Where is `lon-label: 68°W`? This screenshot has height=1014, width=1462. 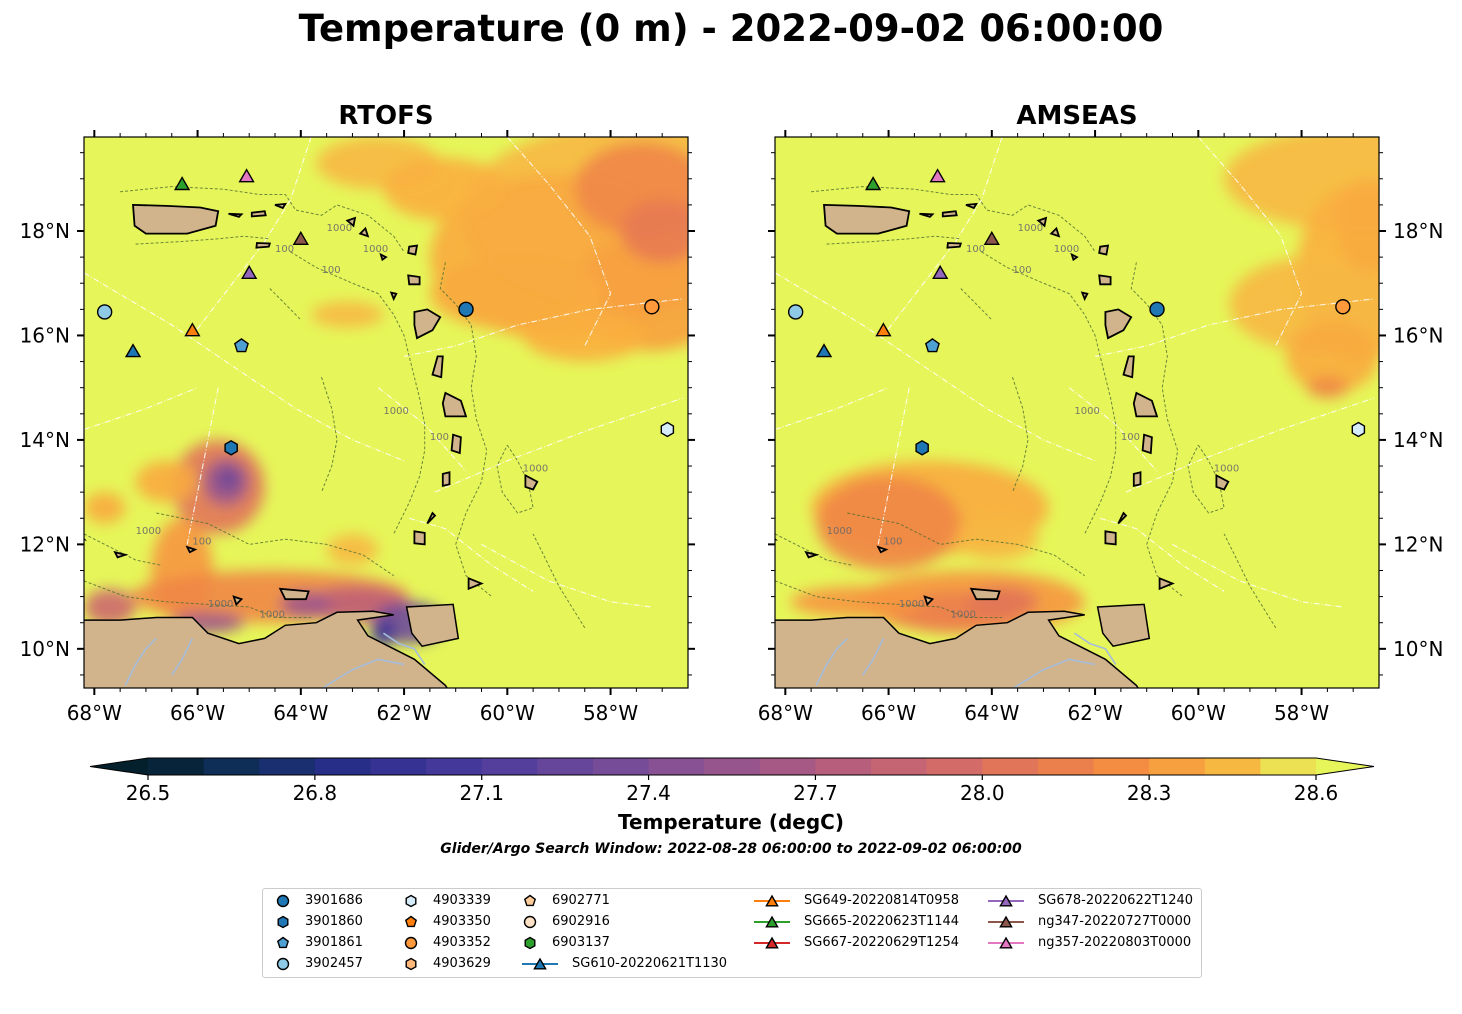
lon-label: 68°W is located at coordinates (94, 713).